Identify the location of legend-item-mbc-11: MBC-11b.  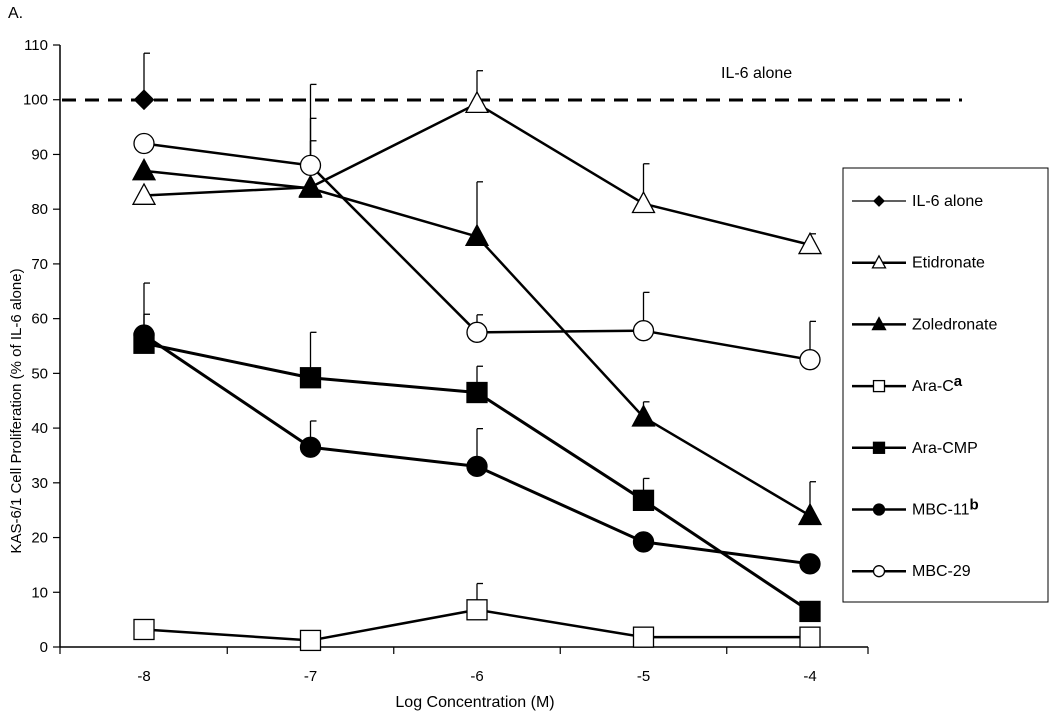
(915, 508).